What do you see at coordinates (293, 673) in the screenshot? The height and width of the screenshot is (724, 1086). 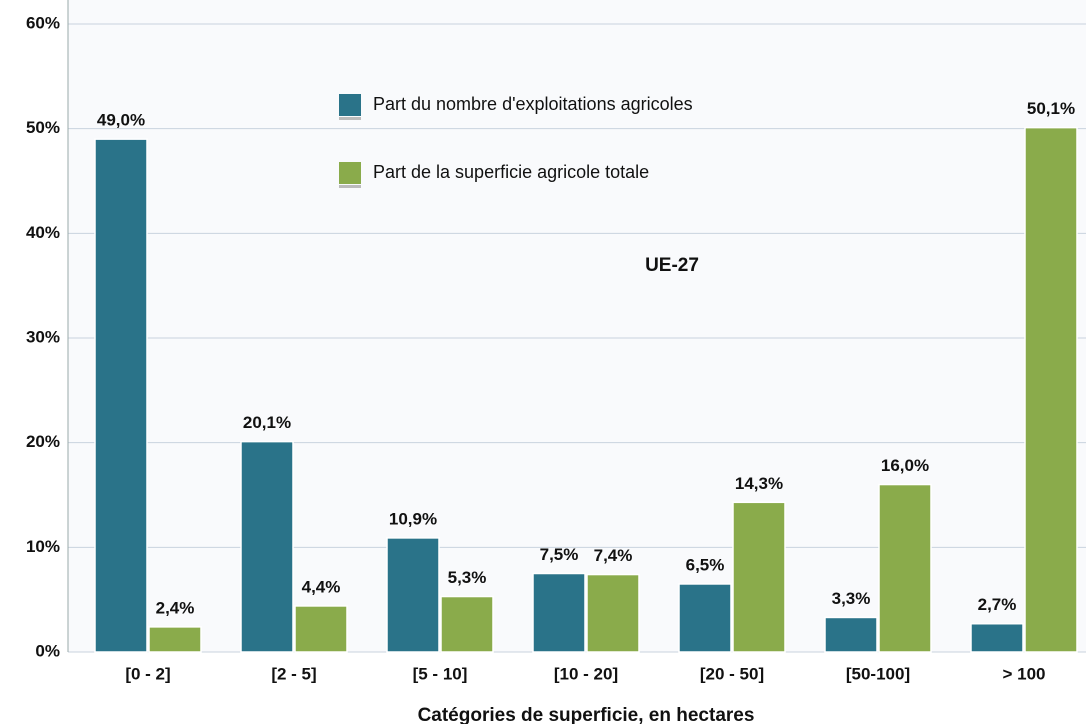 I see `x-tick-label: [2 - 5]` at bounding box center [293, 673].